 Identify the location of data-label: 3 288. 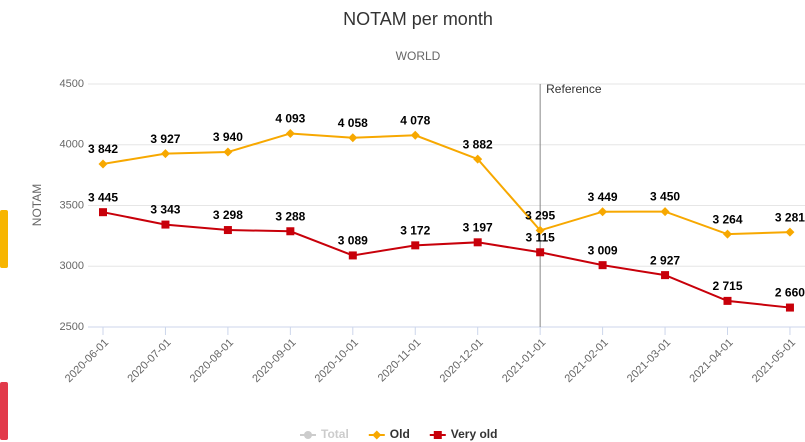
(290, 216).